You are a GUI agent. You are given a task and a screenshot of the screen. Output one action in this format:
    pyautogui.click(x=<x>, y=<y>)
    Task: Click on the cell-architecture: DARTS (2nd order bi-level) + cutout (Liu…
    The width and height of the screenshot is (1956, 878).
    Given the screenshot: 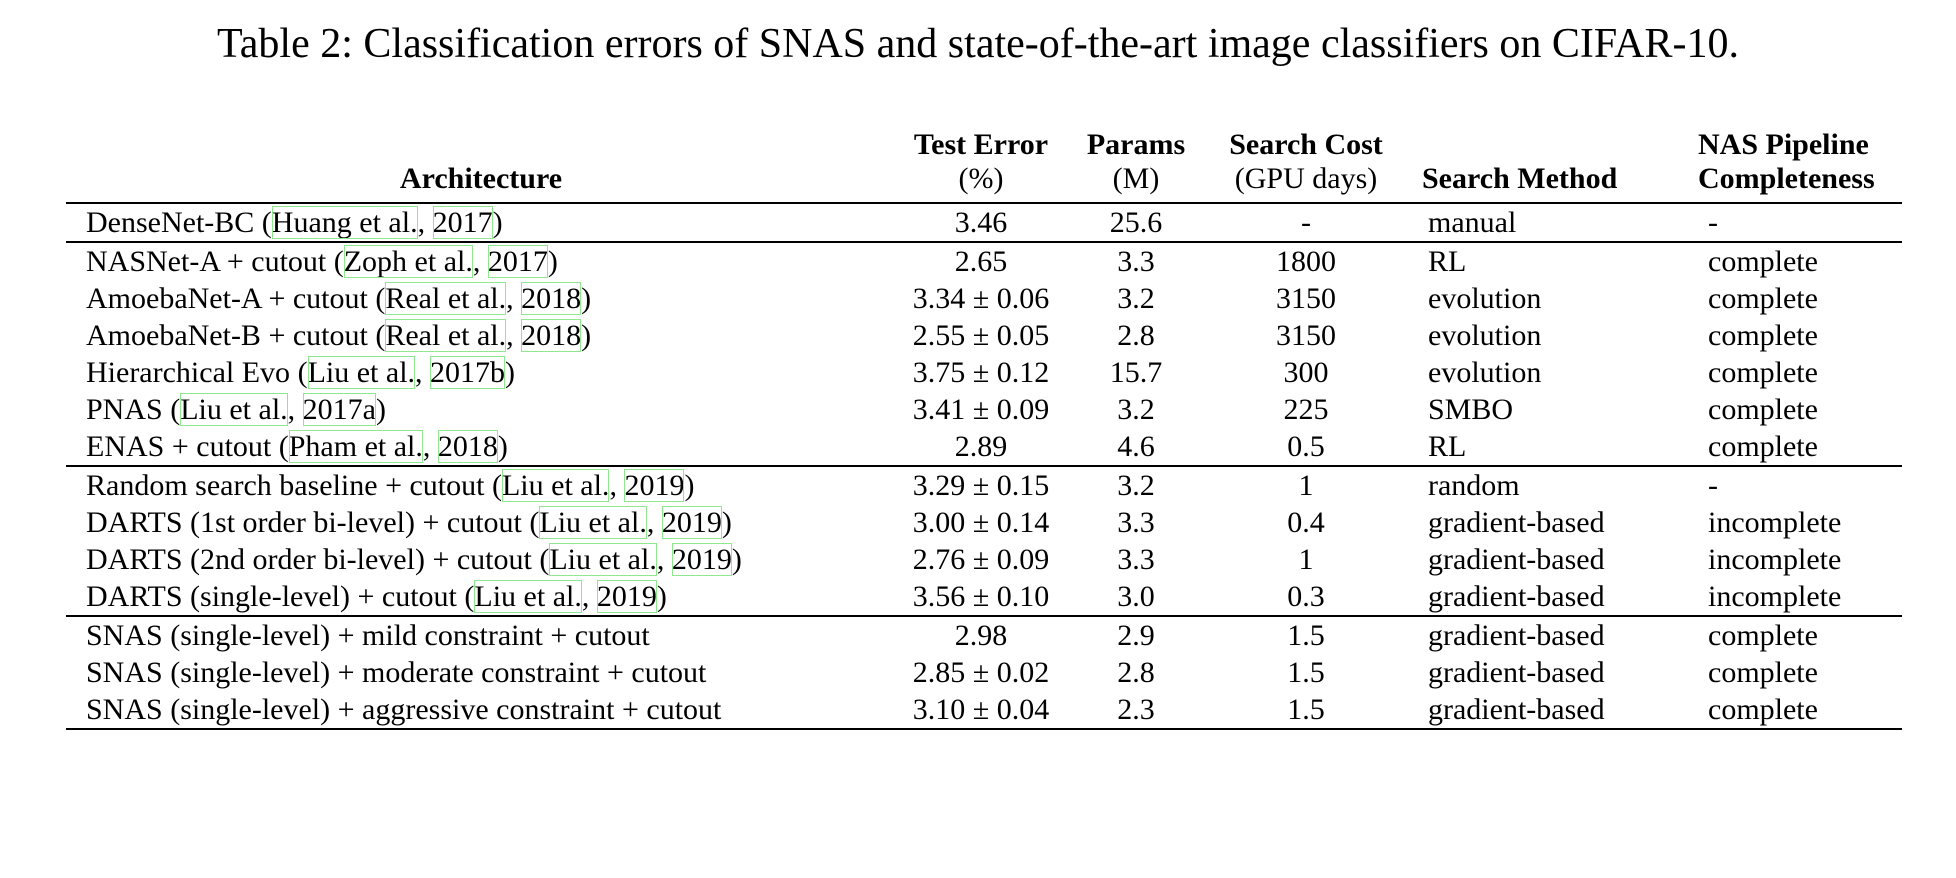 What is the action you would take?
    pyautogui.click(x=414, y=559)
    